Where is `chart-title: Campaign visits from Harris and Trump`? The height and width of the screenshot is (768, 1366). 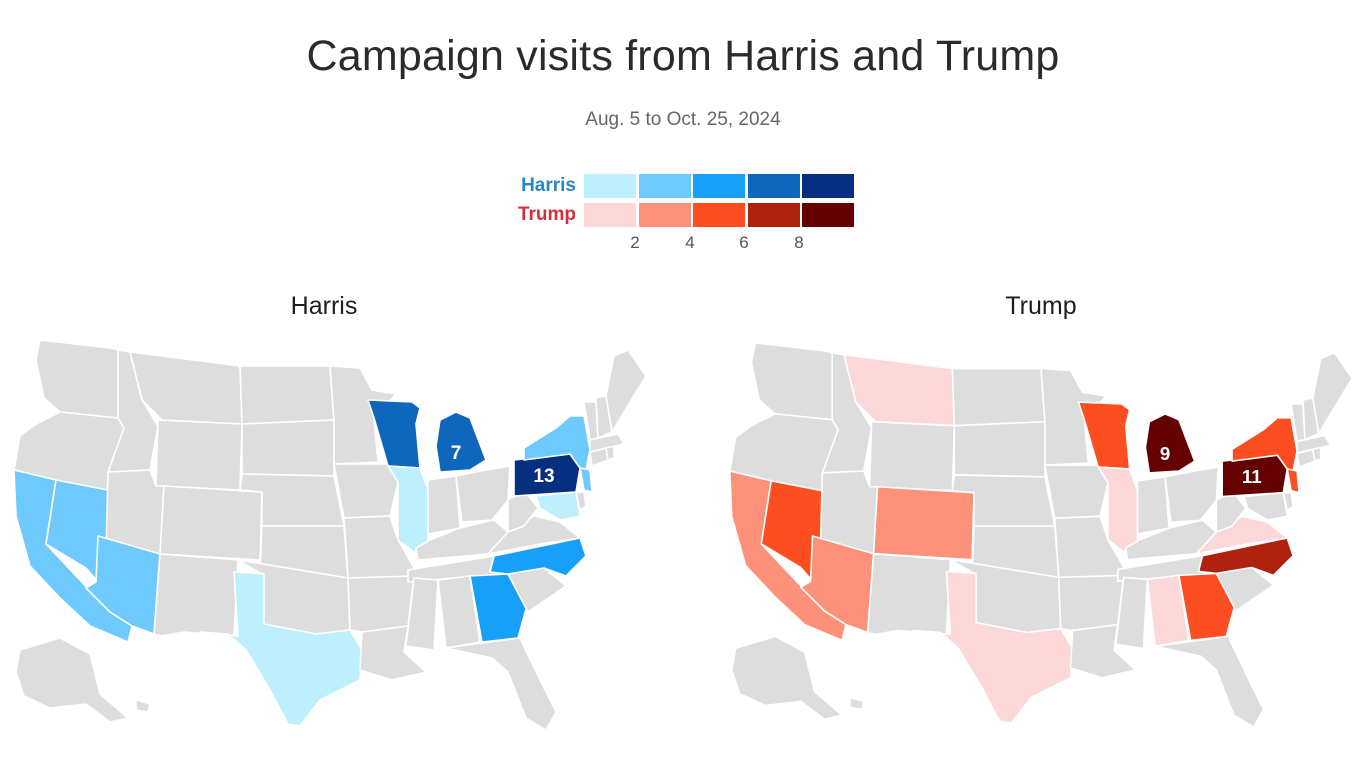 chart-title: Campaign visits from Harris and Trump is located at coordinates (683, 56).